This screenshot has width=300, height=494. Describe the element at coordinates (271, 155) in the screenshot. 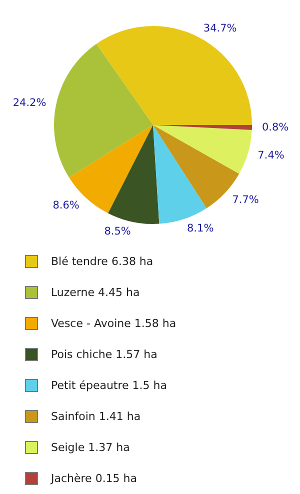

I see `data-label: 7.4%` at that location.